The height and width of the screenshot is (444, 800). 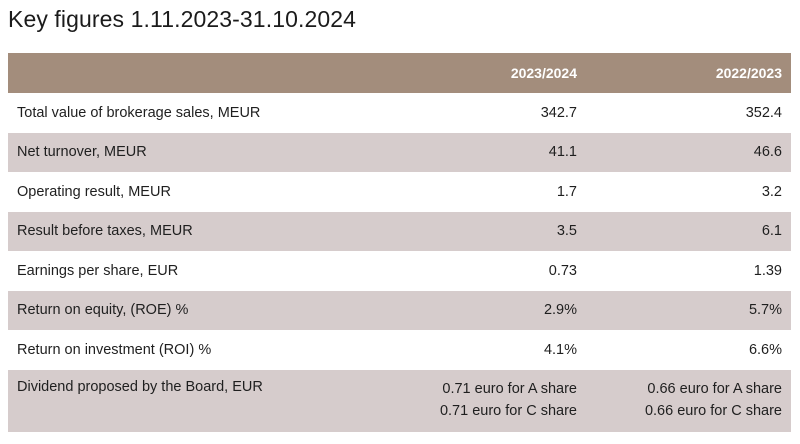 What do you see at coordinates (509, 388) in the screenshot?
I see `dividend-2023-2024-a-share: 0.71 euro for A share` at bounding box center [509, 388].